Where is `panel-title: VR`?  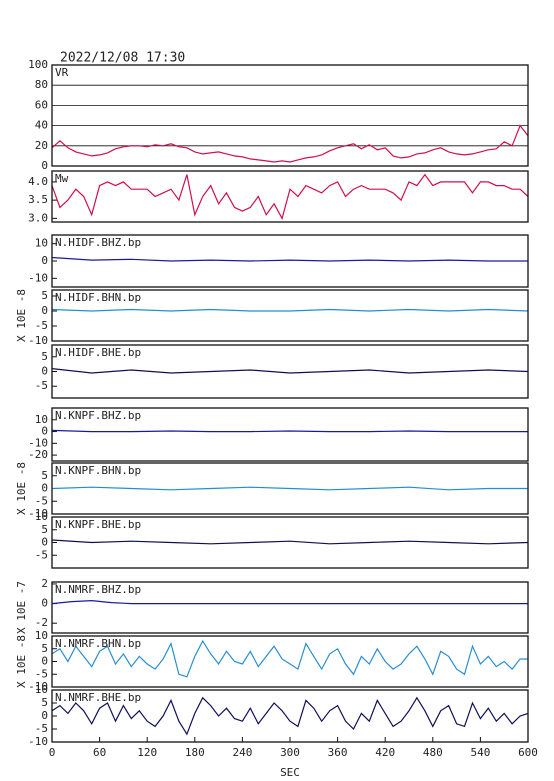 panel-title: VR is located at coordinates (62, 72).